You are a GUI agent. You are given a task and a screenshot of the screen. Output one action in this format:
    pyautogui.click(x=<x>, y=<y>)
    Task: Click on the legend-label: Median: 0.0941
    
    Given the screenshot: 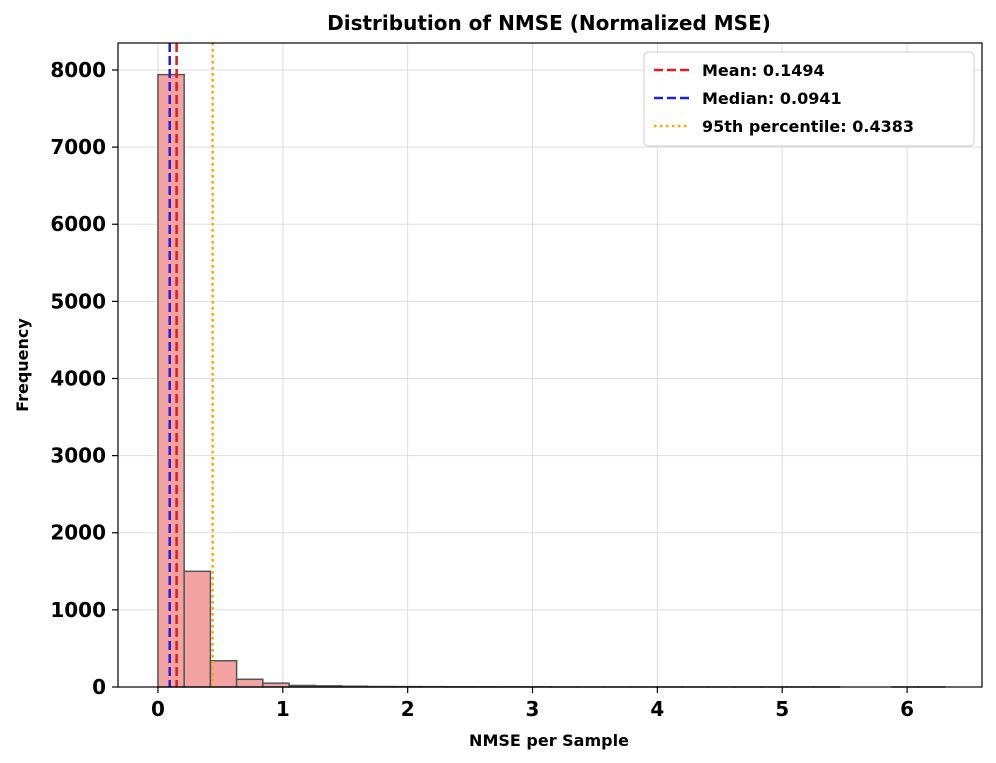 What is the action you would take?
    pyautogui.click(x=772, y=98)
    